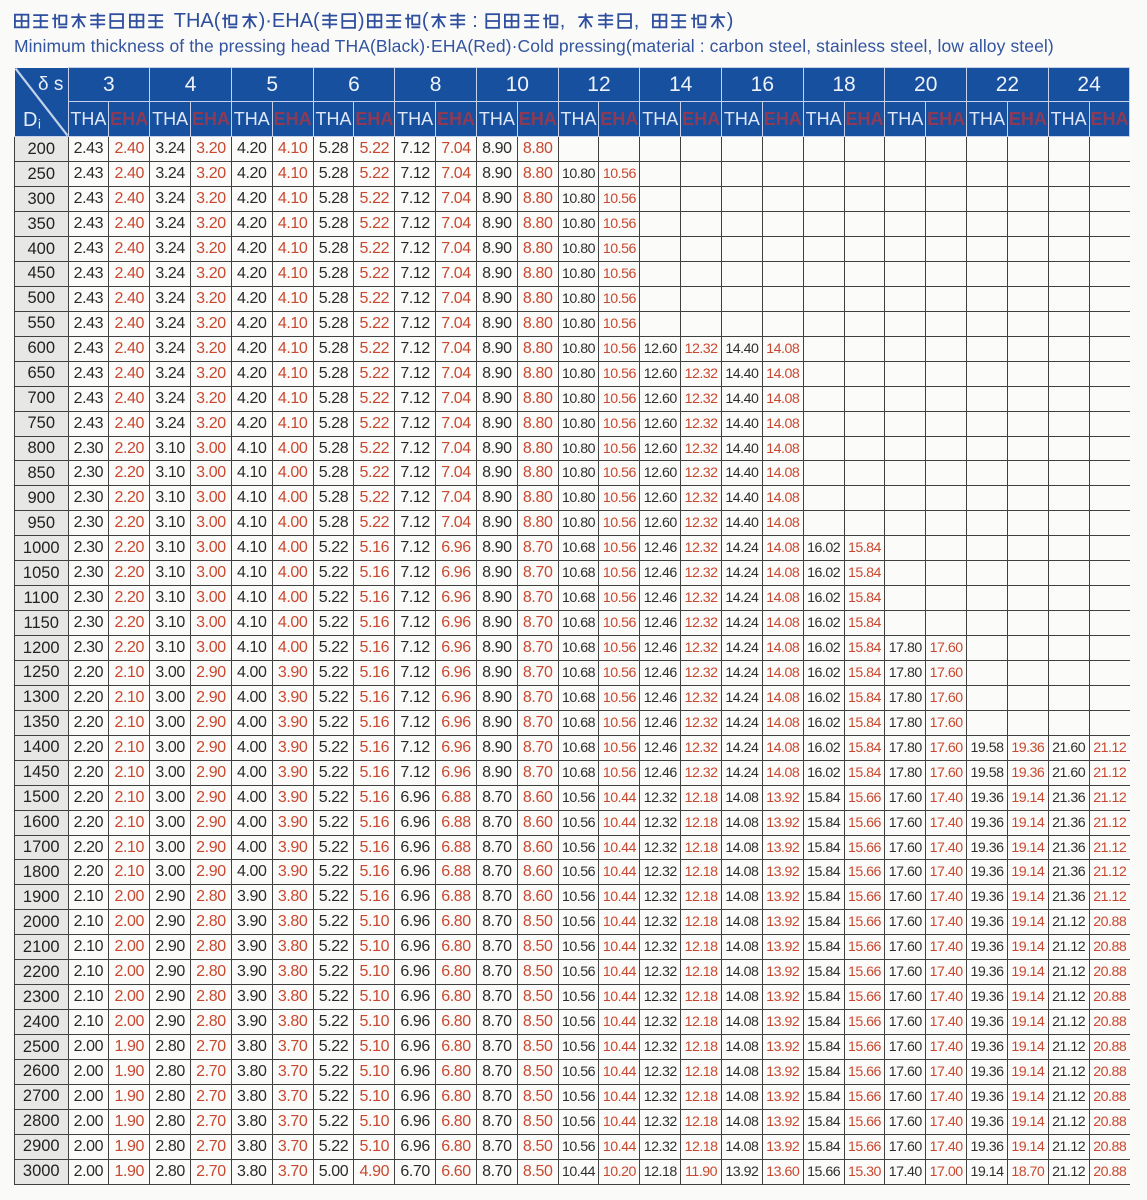 The height and width of the screenshot is (1200, 1147). What do you see at coordinates (39, 123) in the screenshot?
I see `svg-text: i` at bounding box center [39, 123].